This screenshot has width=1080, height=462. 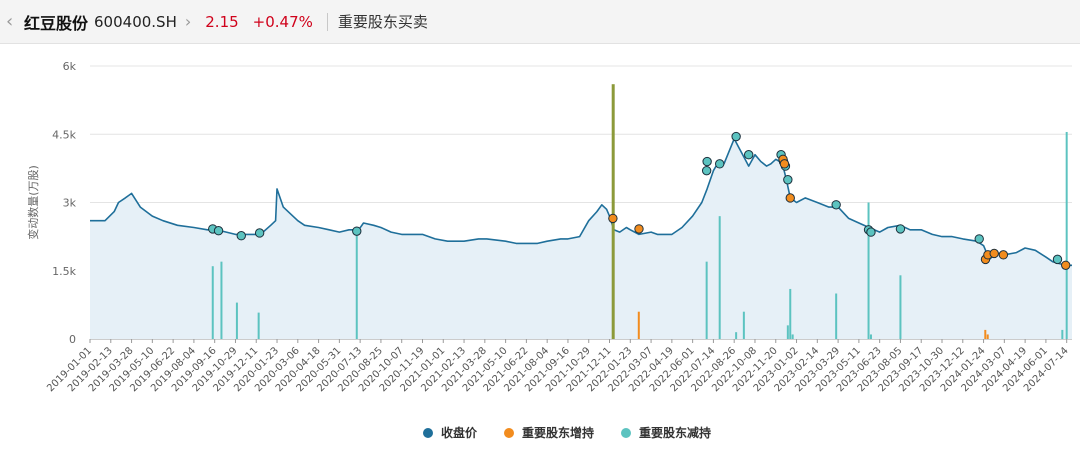 What do you see at coordinates (222, 21) in the screenshot?
I see `stock-price: 2.15` at bounding box center [222, 21].